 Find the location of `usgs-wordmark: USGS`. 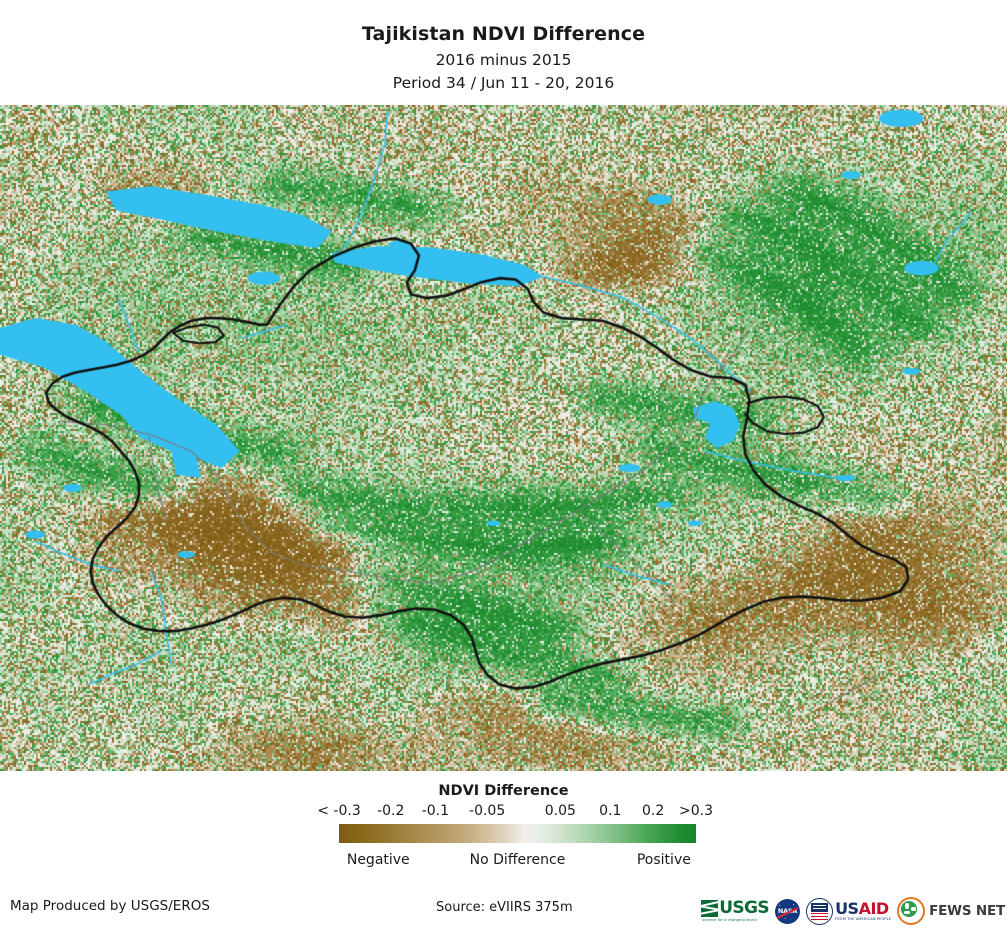

usgs-wordmark: USGS is located at coordinates (744, 908).